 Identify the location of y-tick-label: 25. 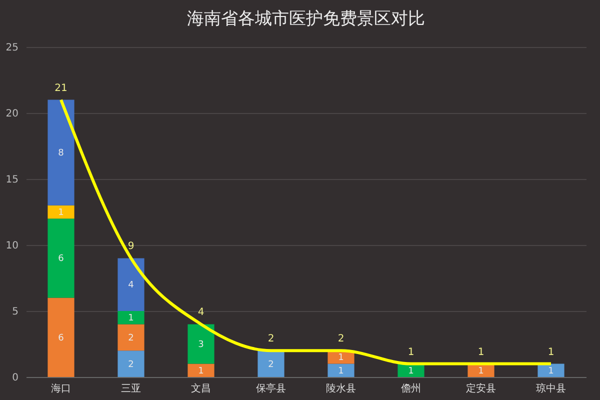
(12, 48).